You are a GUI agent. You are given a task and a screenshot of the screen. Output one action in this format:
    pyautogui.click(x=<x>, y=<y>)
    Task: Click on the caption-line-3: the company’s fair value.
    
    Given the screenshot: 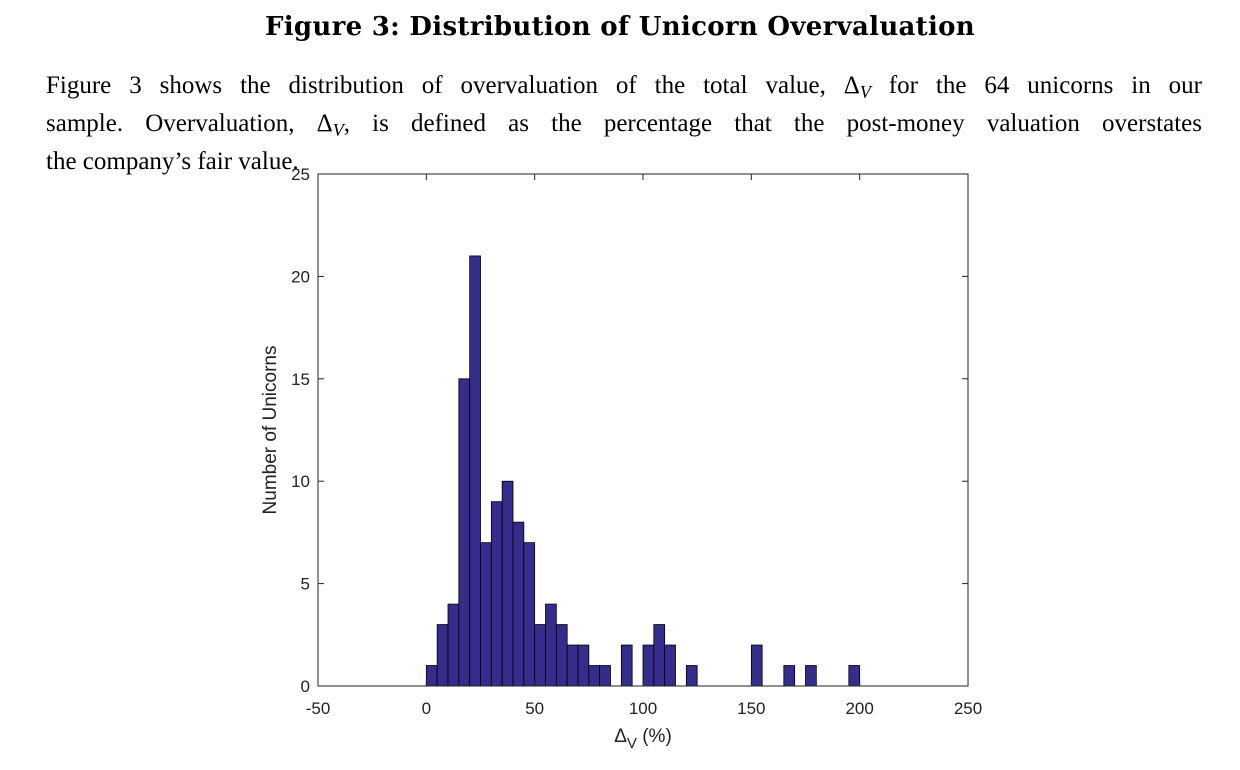 What is the action you would take?
    pyautogui.click(x=172, y=161)
    